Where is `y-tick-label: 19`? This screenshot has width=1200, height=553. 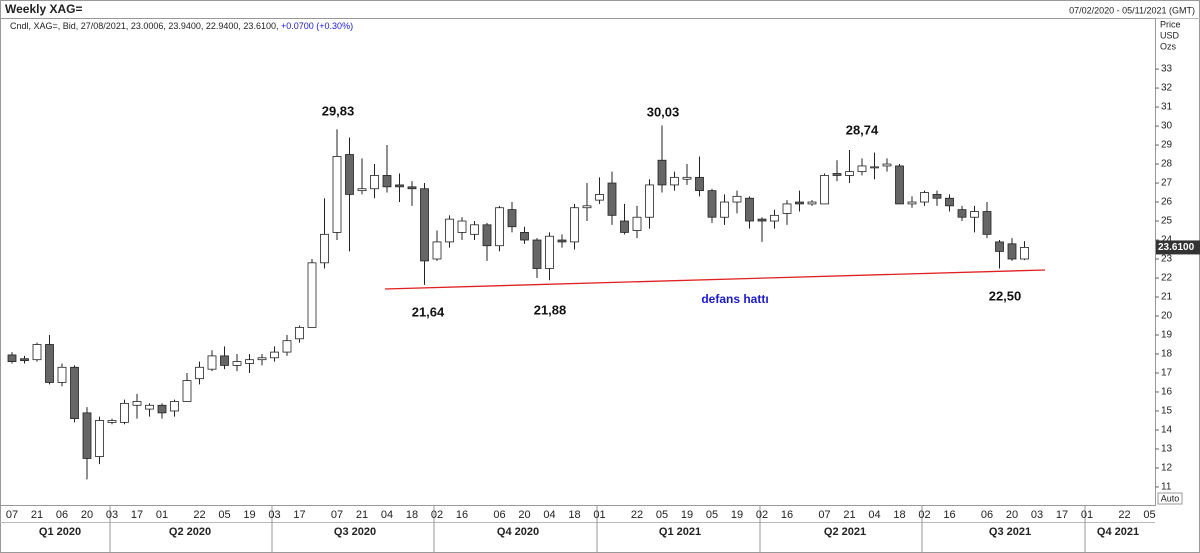 y-tick-label: 19 is located at coordinates (1167, 335).